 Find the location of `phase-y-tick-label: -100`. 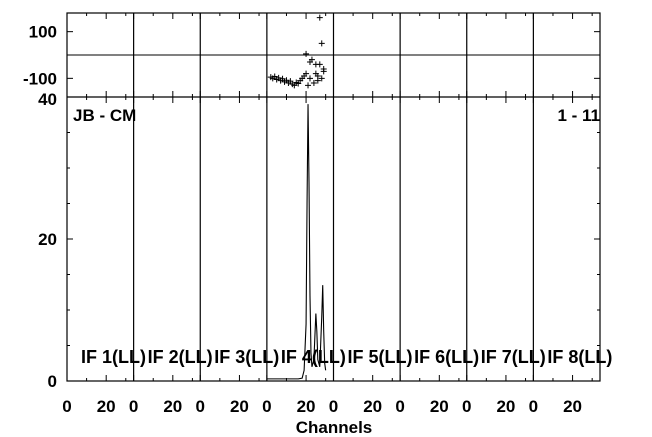

phase-y-tick-label: -100 is located at coordinates (40, 78).